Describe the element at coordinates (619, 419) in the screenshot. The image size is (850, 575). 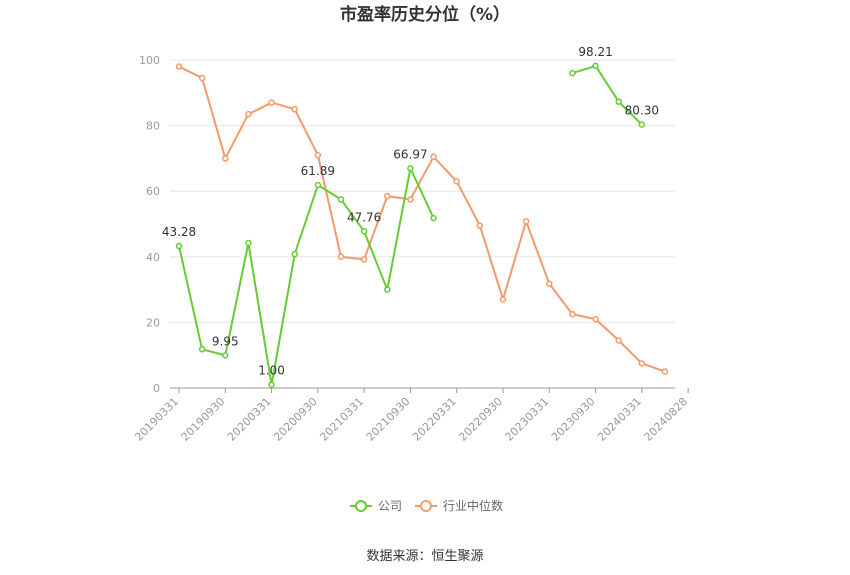
I see `x-tick-label: 20240331` at that location.